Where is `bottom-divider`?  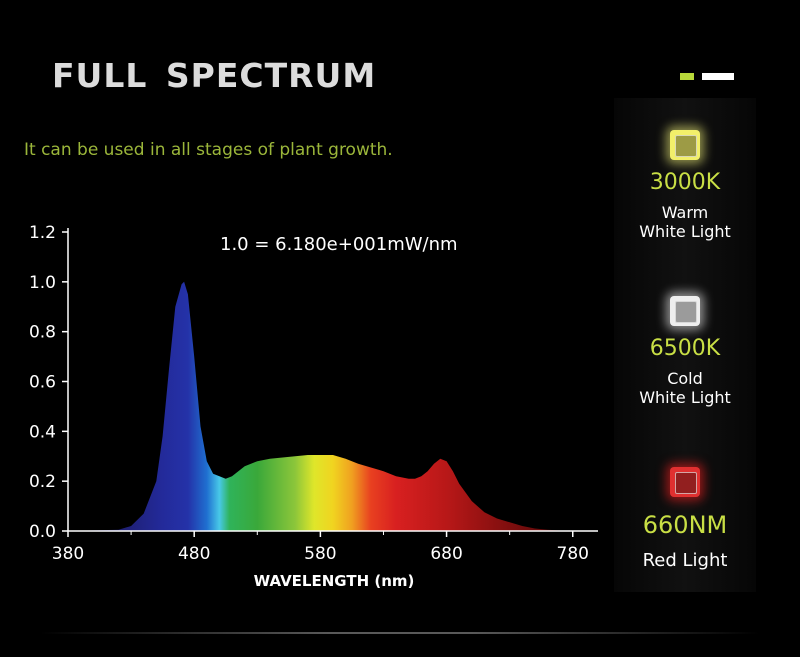
bottom-divider is located at coordinates (400, 633).